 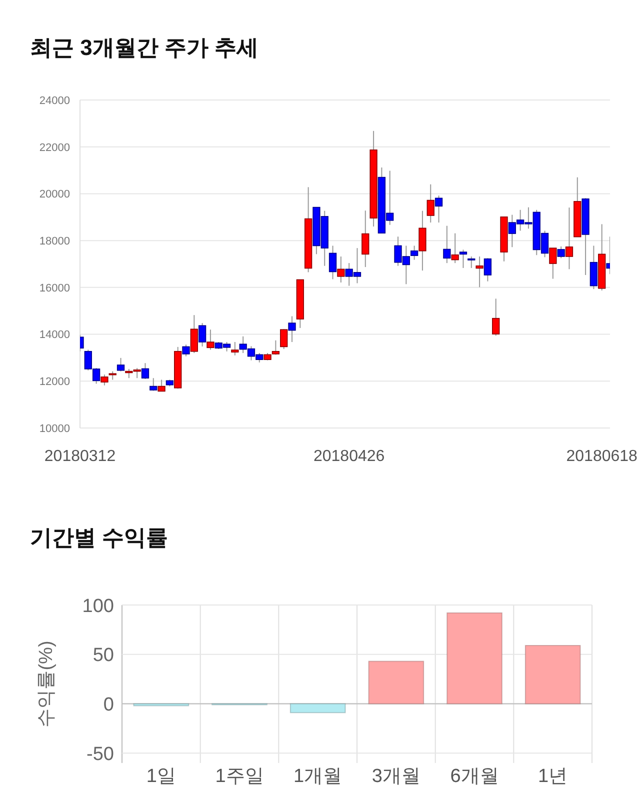 I want to click on y-tick-label: 18000, so click(x=54, y=242).